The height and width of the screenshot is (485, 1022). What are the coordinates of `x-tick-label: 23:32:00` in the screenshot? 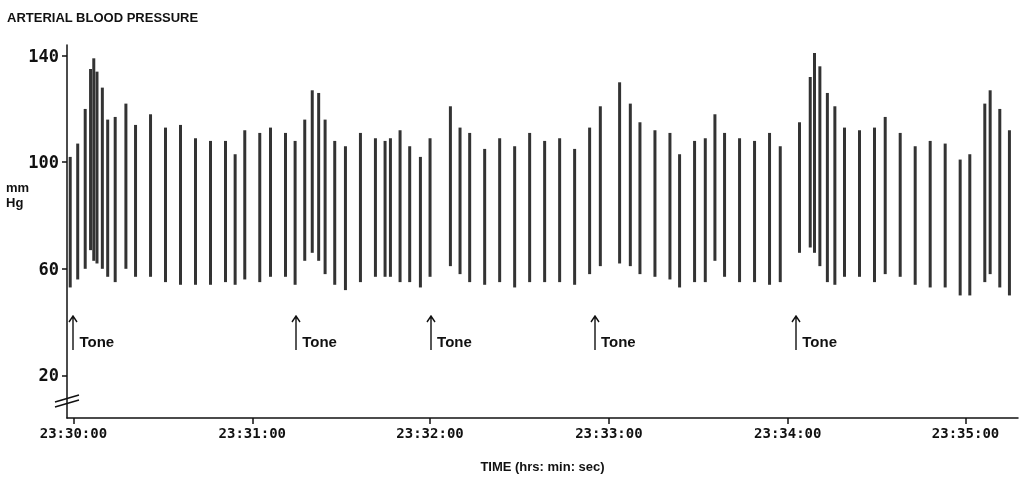 It's located at (430, 433).